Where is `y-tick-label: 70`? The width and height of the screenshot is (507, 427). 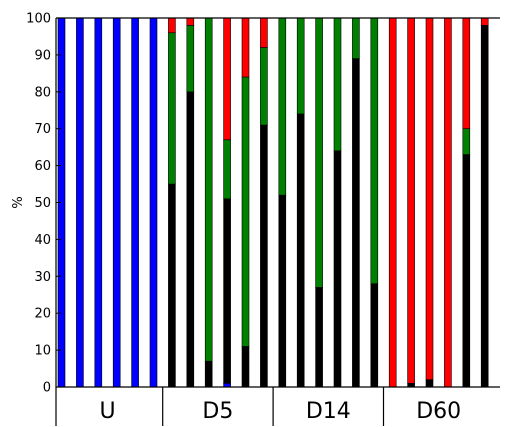
y-tick-label: 70 is located at coordinates (42, 129).